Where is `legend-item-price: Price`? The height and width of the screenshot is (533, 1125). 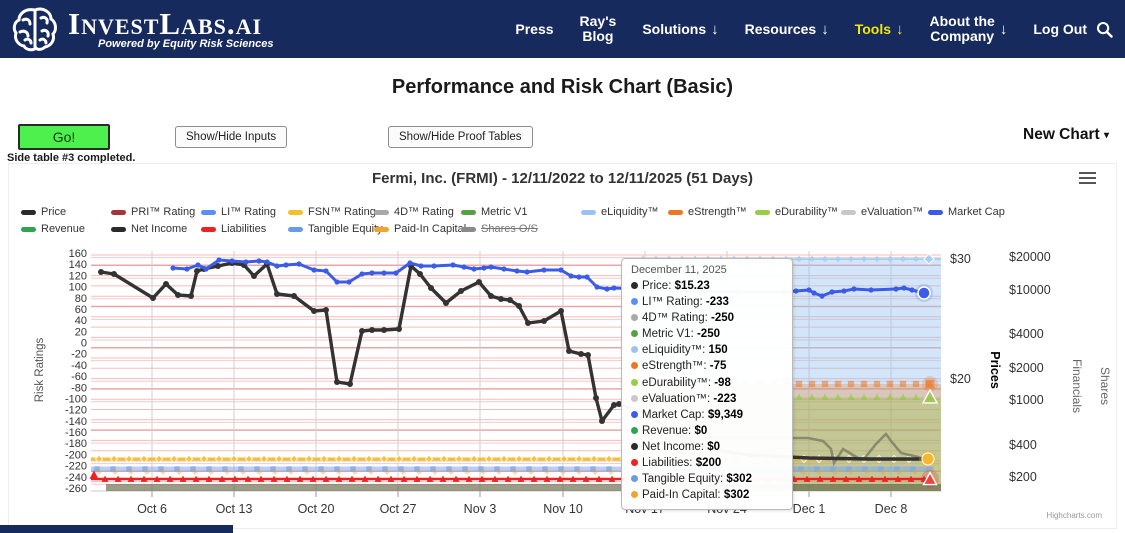
legend-item-price: Price is located at coordinates (43, 212).